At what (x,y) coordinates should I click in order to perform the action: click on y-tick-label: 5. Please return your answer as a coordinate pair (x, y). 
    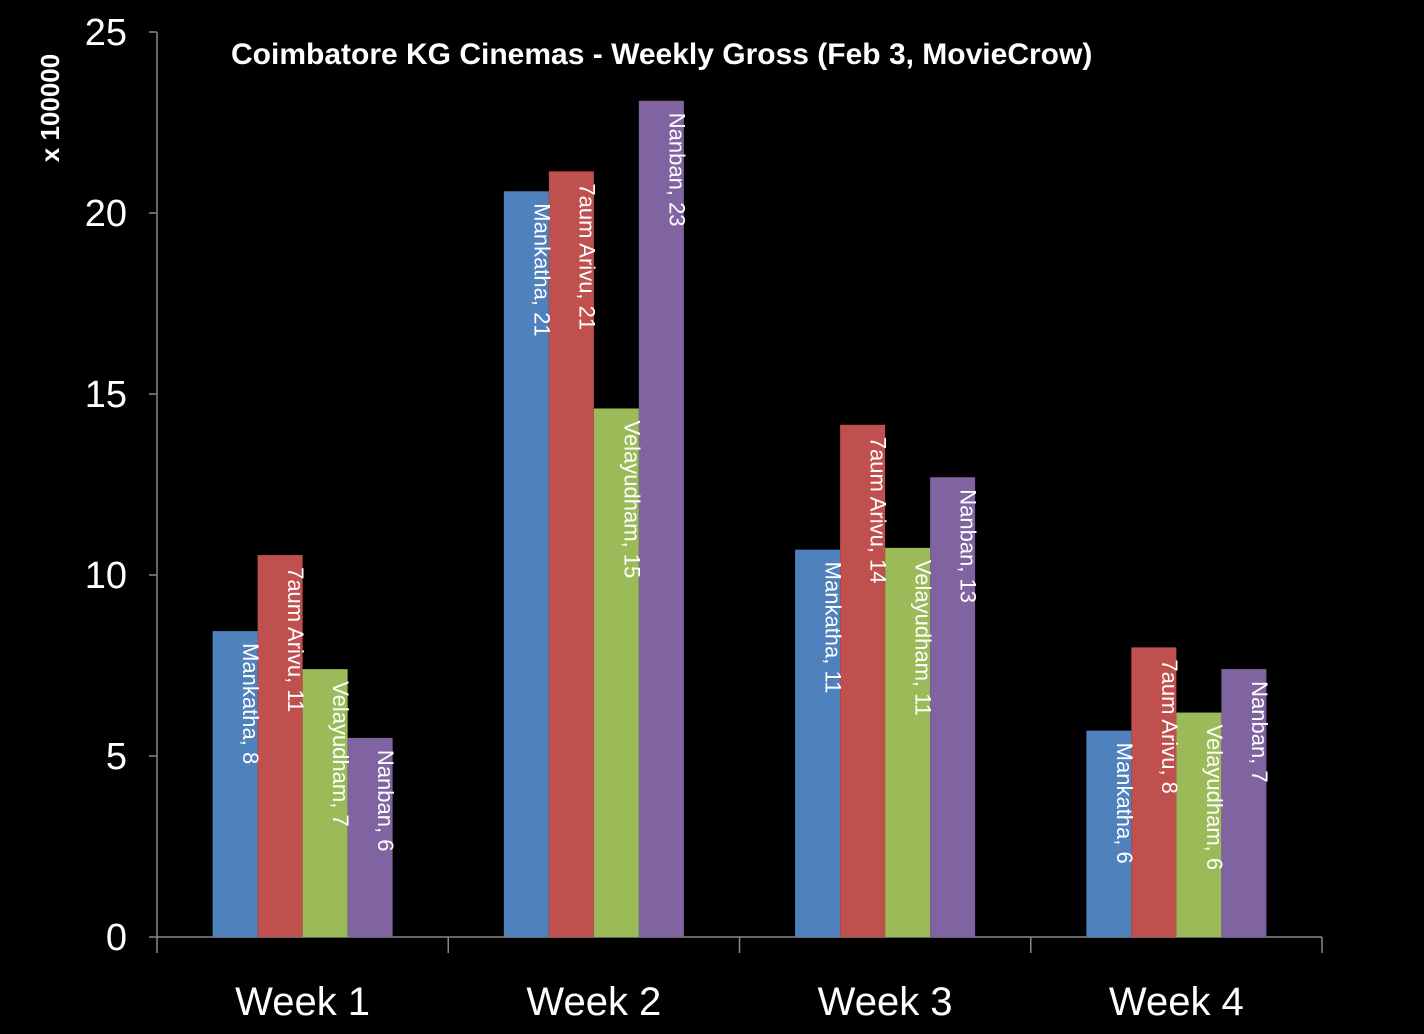
    Looking at the image, I should click on (116, 757).